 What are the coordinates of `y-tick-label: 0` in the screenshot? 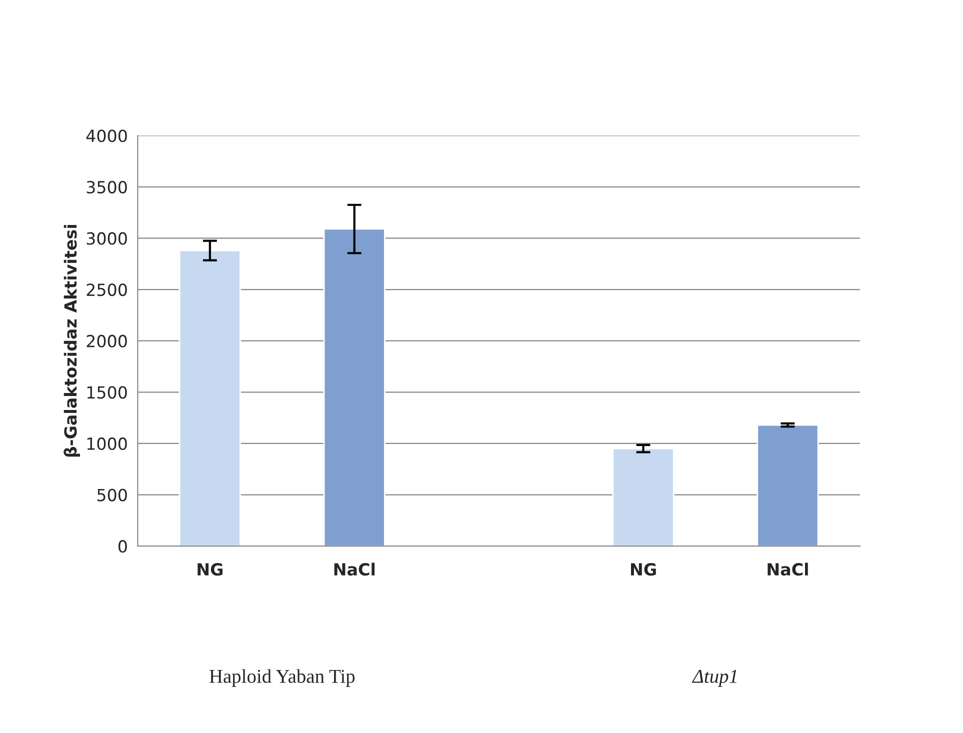 It's located at (122, 546).